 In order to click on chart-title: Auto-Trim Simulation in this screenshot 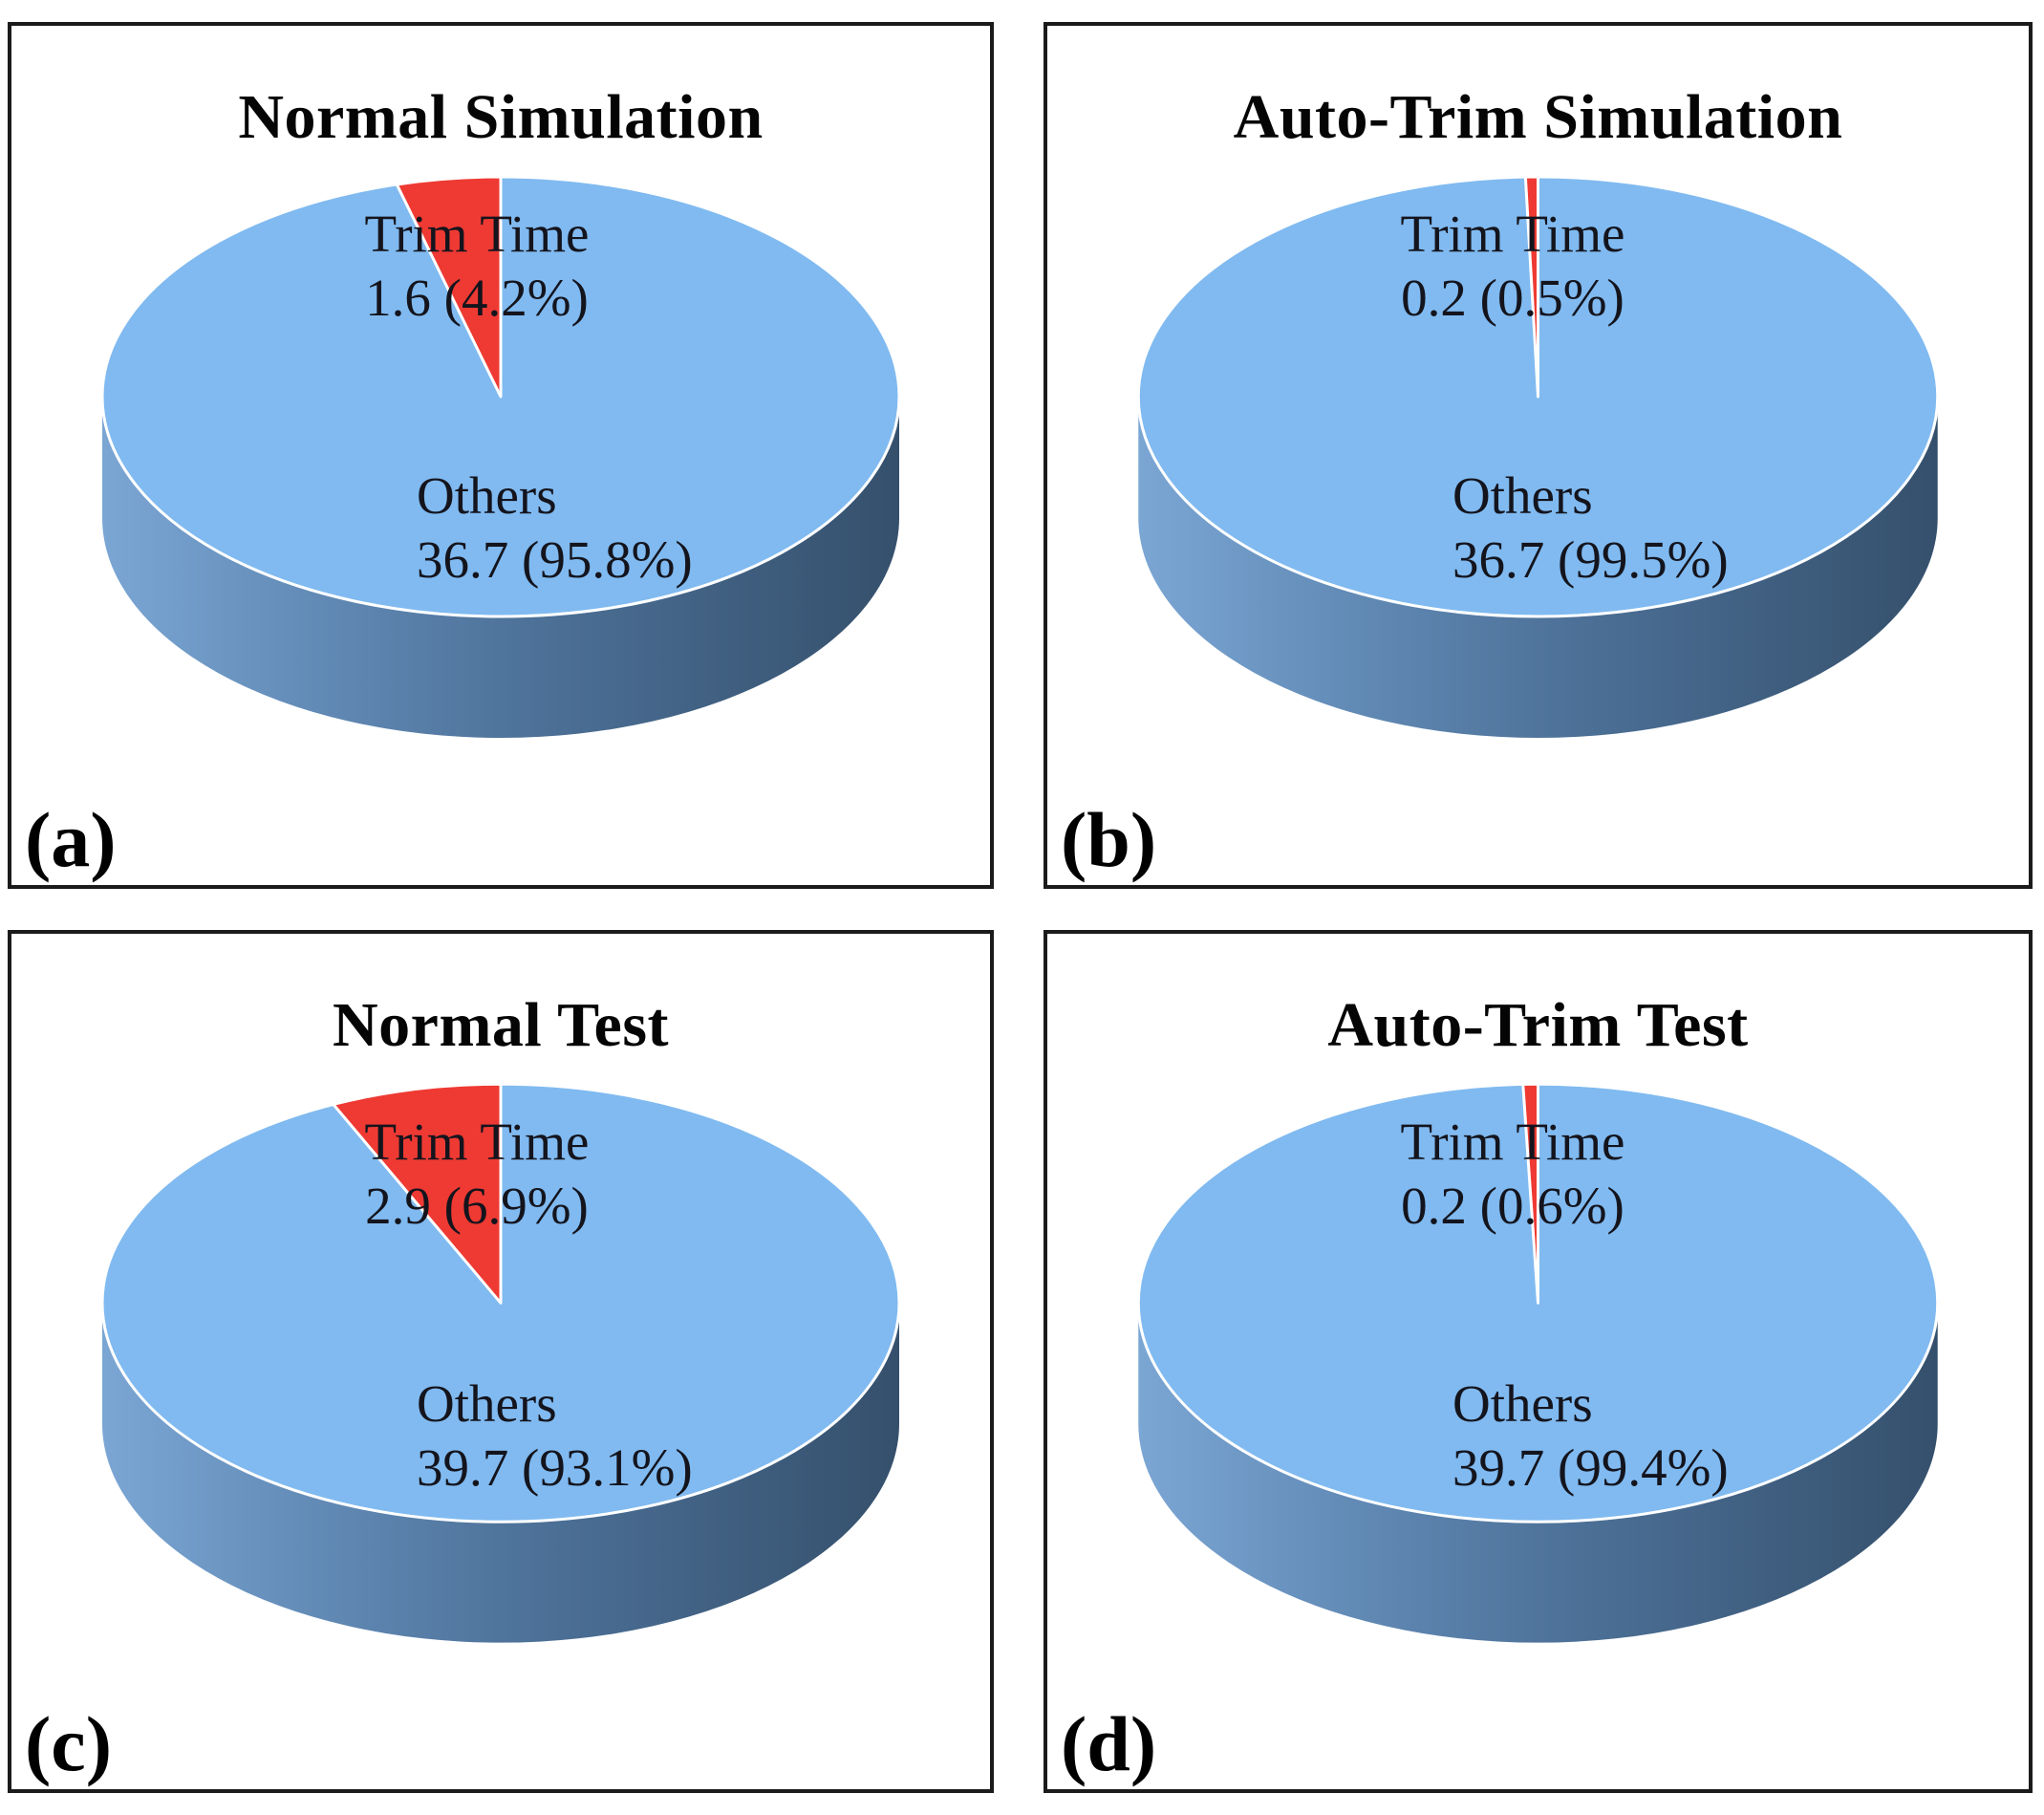, I will do `click(1538, 117)`.